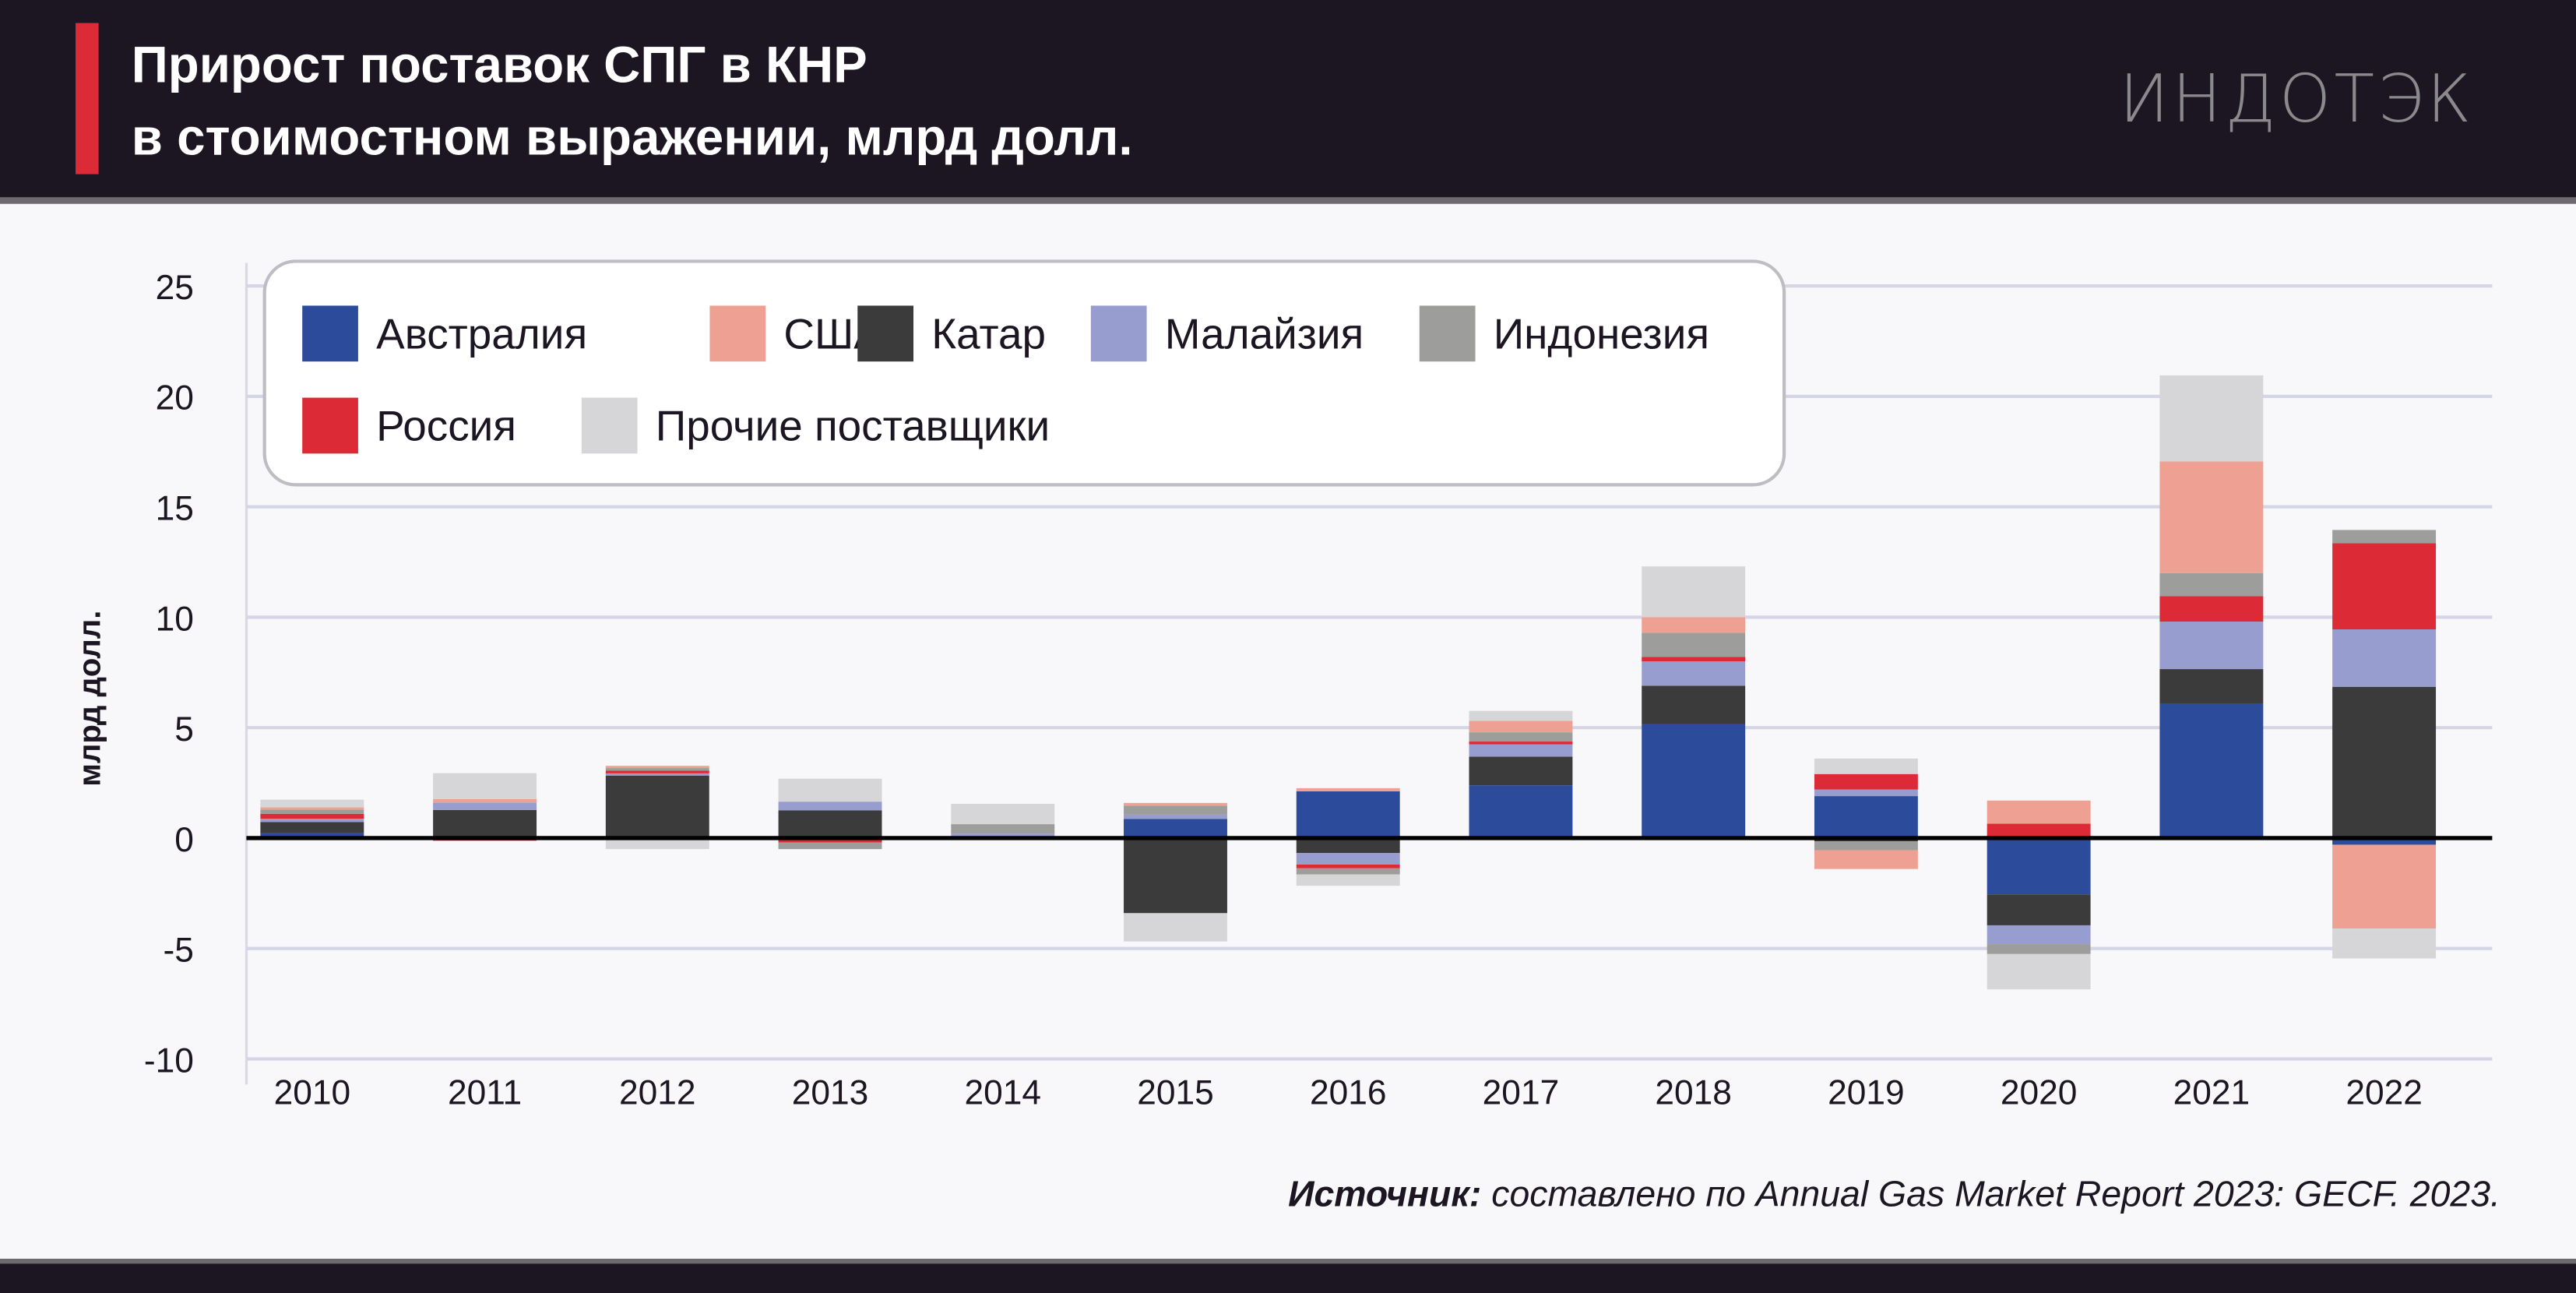 The image size is (2576, 1293). I want to click on footer-bar, so click(1288, 1276).